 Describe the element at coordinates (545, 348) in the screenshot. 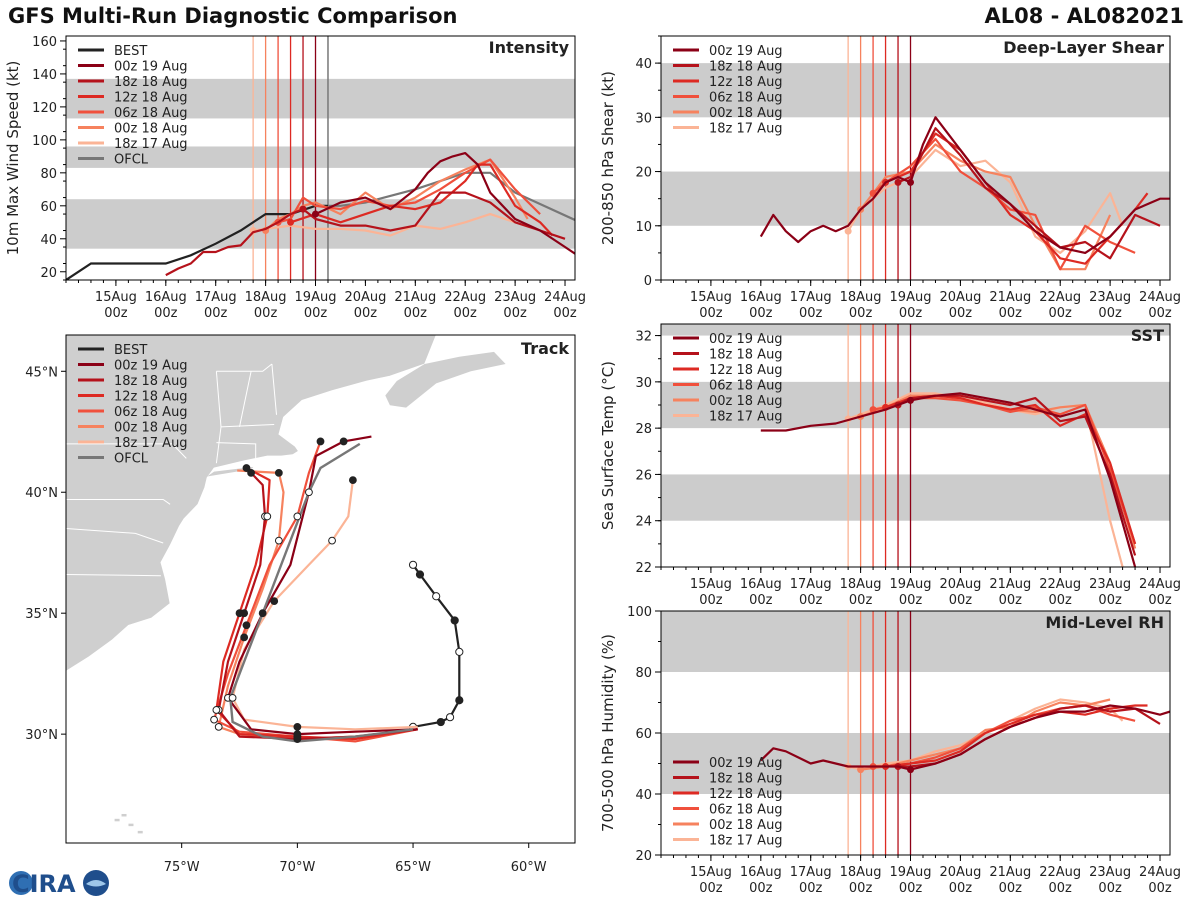

I see `track-title: Track` at that location.